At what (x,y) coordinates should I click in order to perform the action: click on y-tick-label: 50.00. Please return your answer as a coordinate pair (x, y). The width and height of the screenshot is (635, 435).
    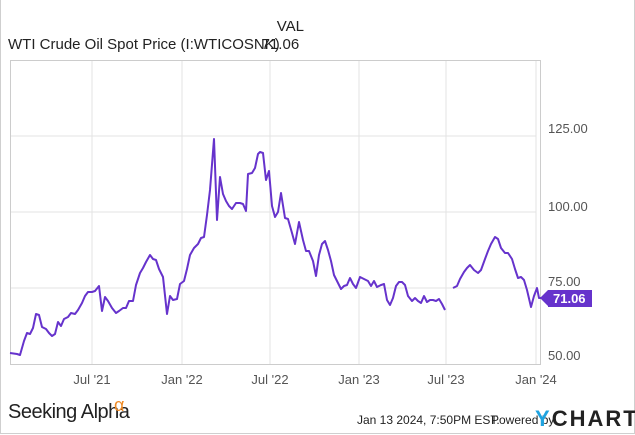
    Looking at the image, I should click on (564, 355).